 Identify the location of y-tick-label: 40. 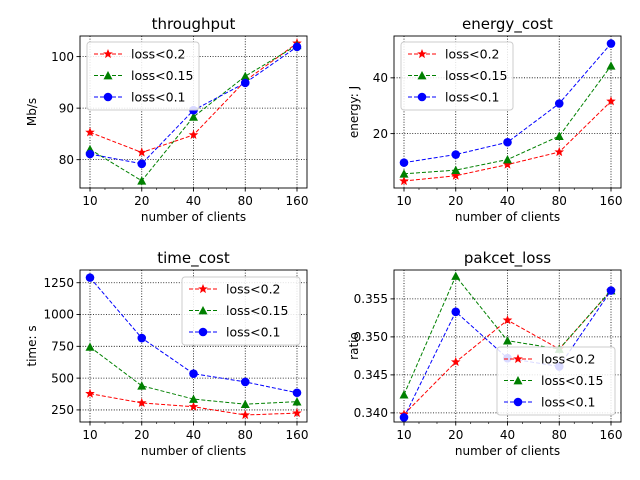
(380, 78).